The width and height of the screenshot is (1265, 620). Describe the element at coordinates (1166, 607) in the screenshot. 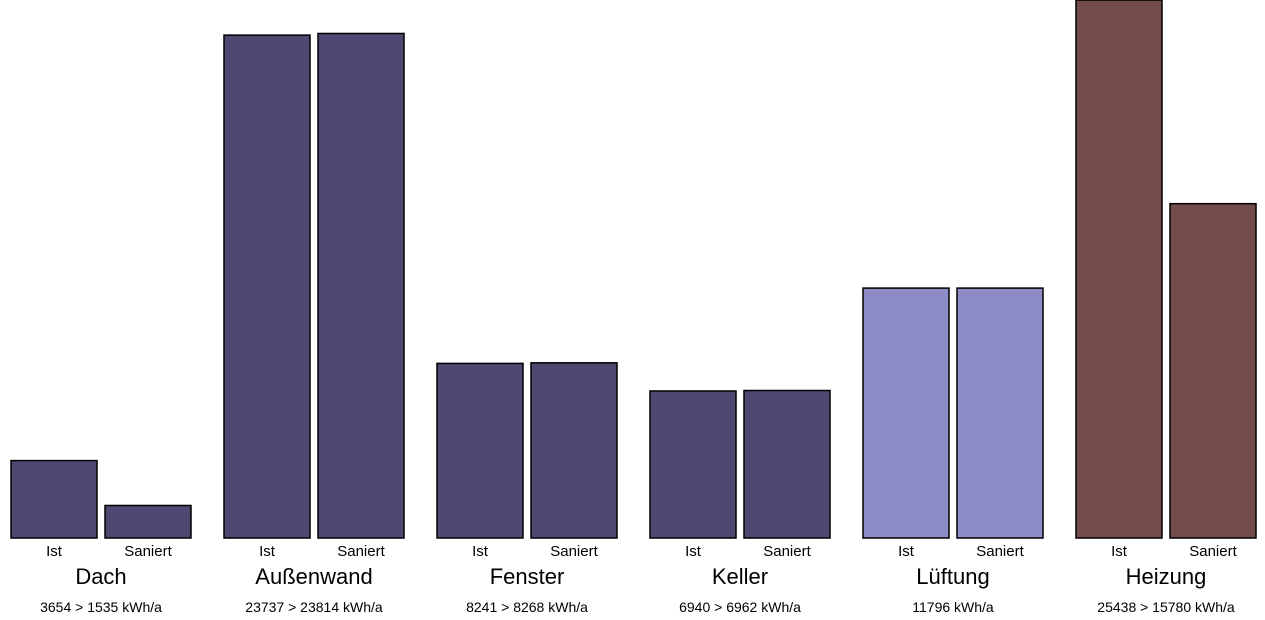

I see `value-summary-label: 25438 > 15780 kWh/a` at that location.